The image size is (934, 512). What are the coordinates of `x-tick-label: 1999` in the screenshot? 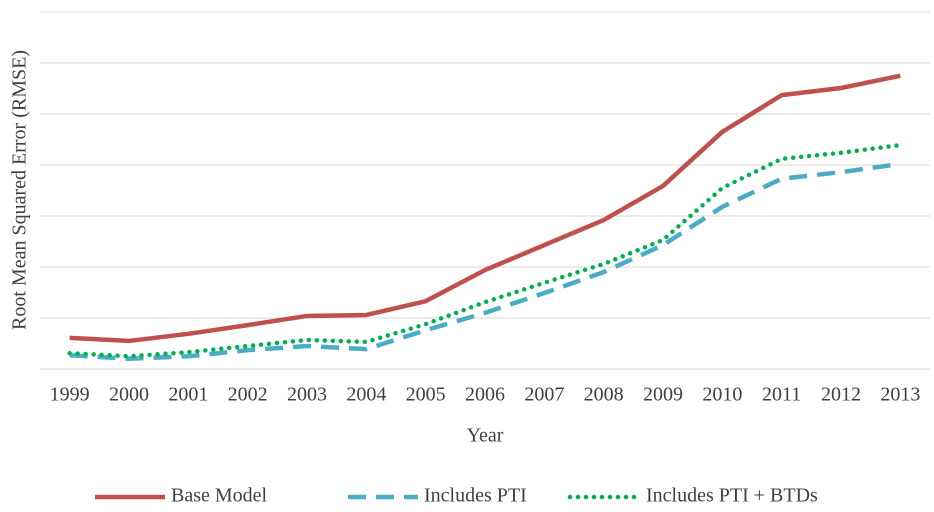 It's located at (70, 395).